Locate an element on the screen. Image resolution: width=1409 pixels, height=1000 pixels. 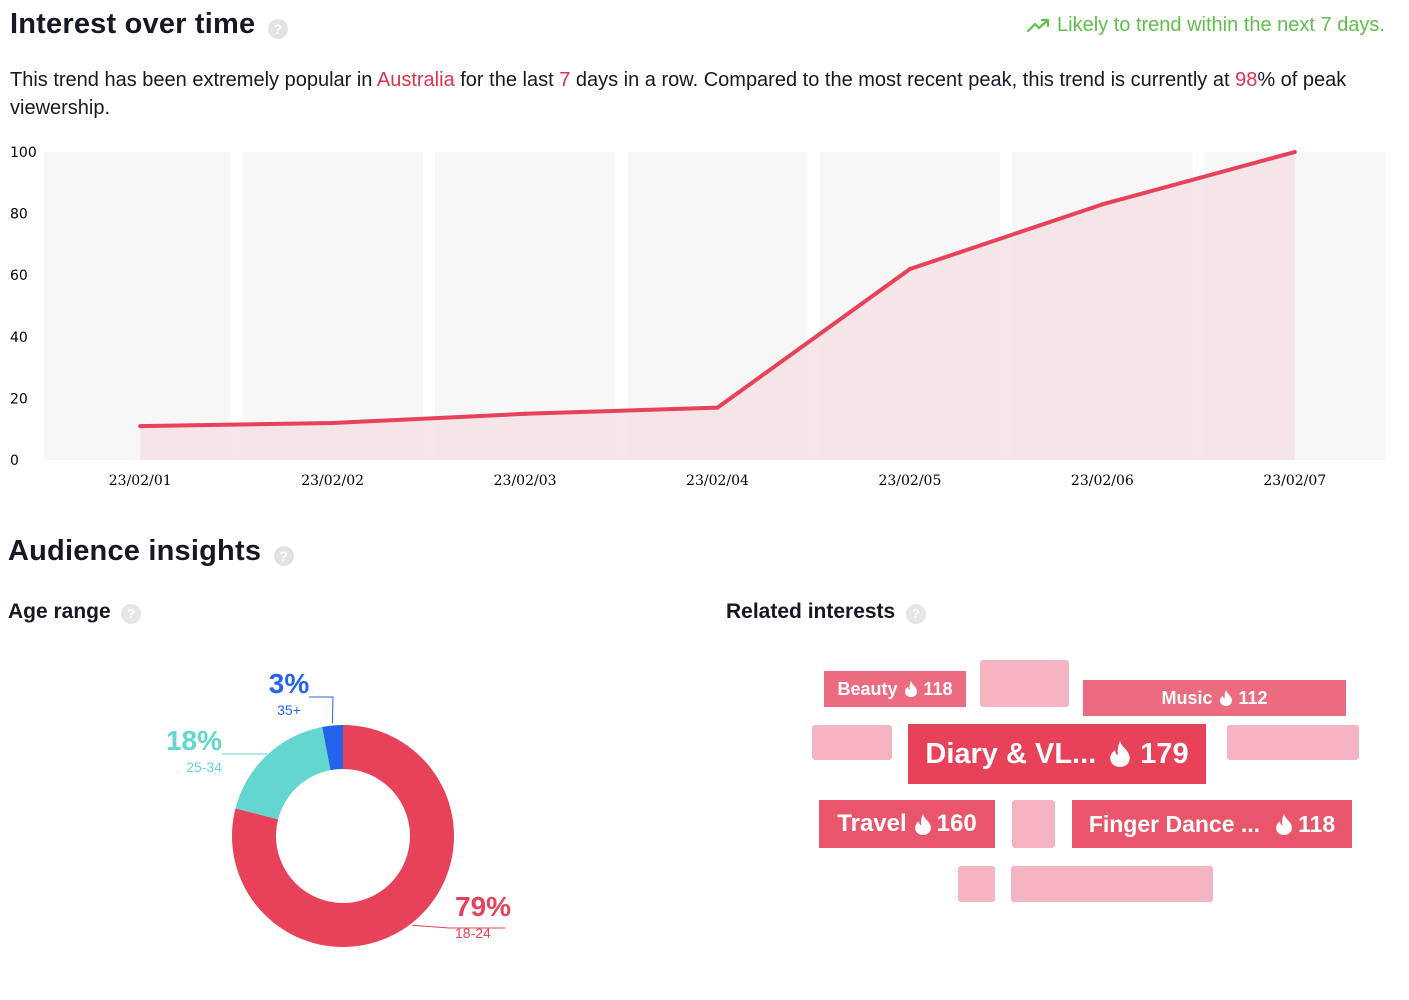
interest-score: 179 is located at coordinates (1164, 753).